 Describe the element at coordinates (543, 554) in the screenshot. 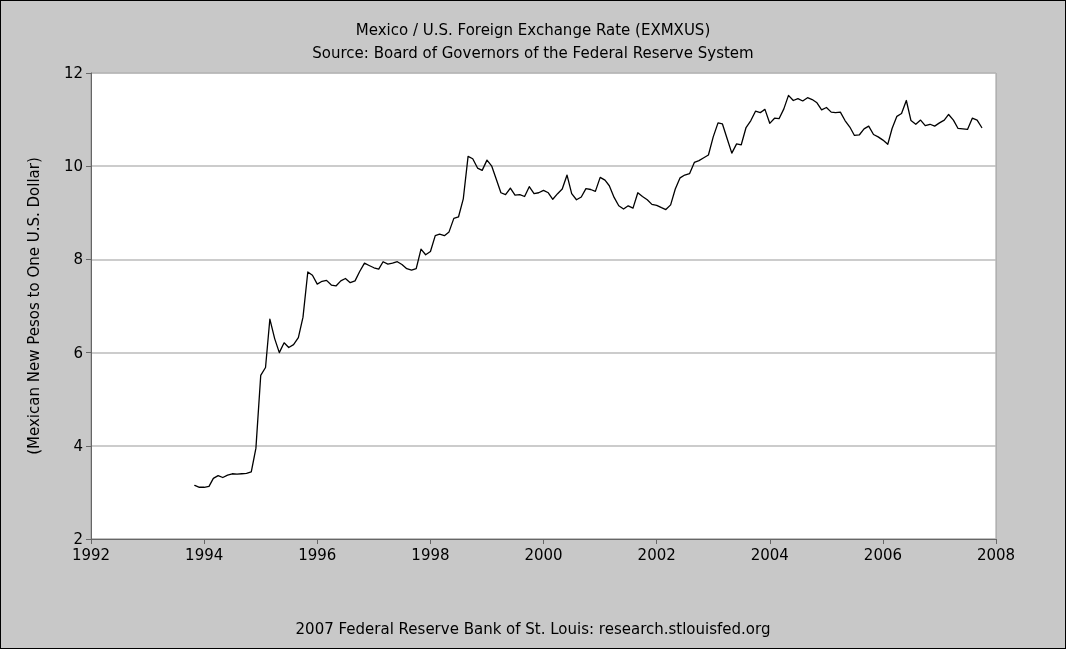

I see `x-tick-label: 2000` at that location.